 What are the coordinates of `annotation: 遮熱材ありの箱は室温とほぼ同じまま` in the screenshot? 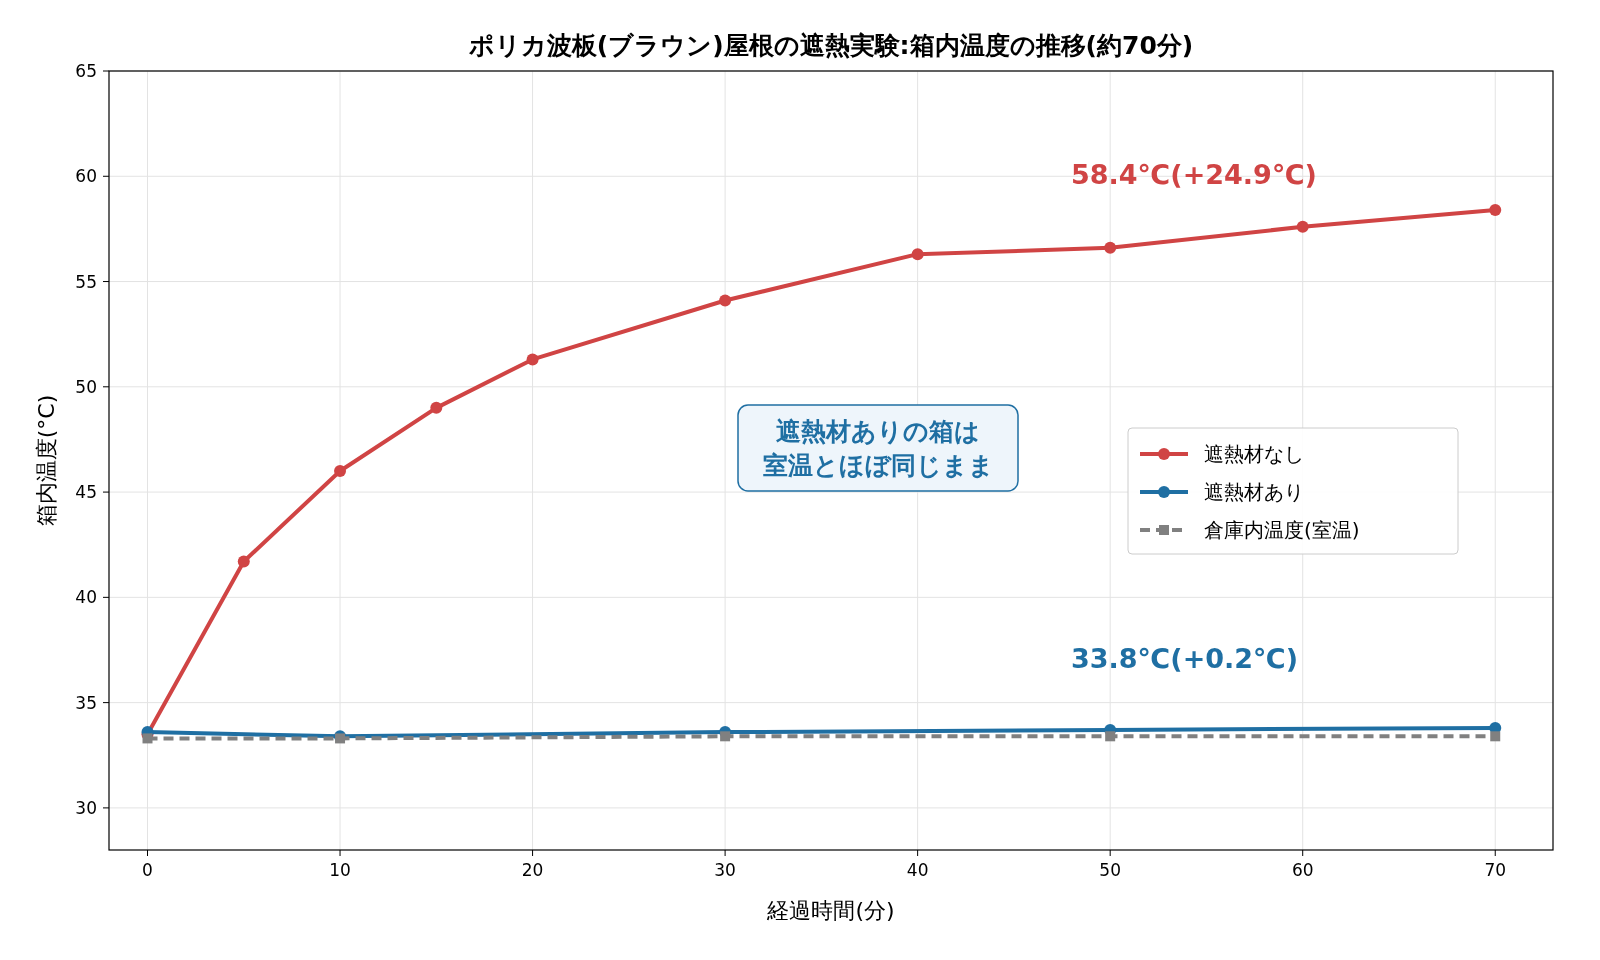 It's located at (878, 448).